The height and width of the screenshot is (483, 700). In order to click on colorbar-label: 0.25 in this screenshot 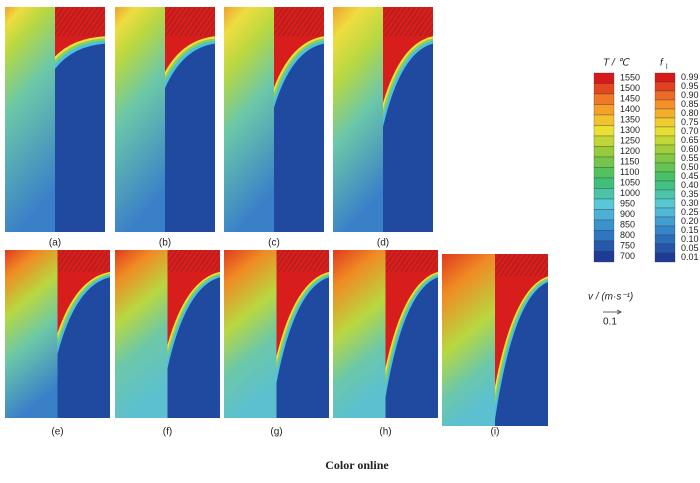, I will do `click(690, 212)`.